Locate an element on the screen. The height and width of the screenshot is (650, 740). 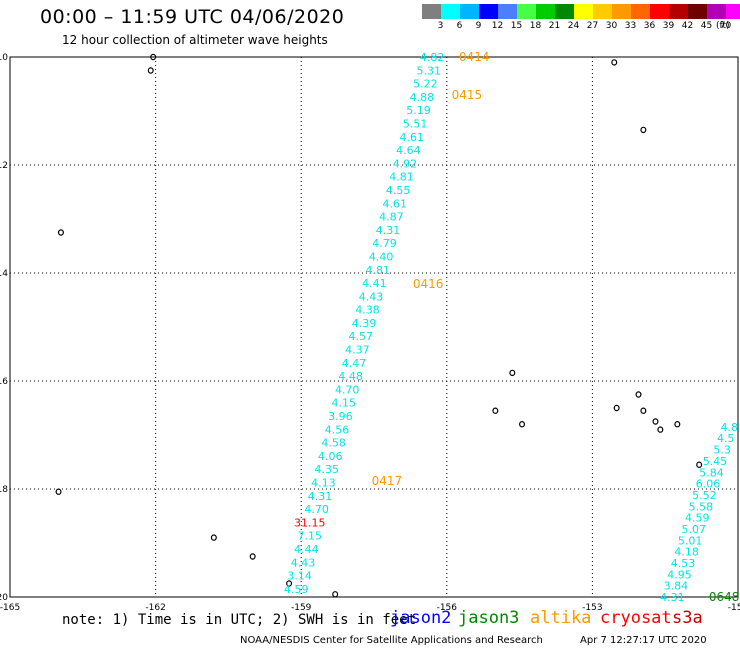
color-scale-label: 45 is located at coordinates (706, 26).